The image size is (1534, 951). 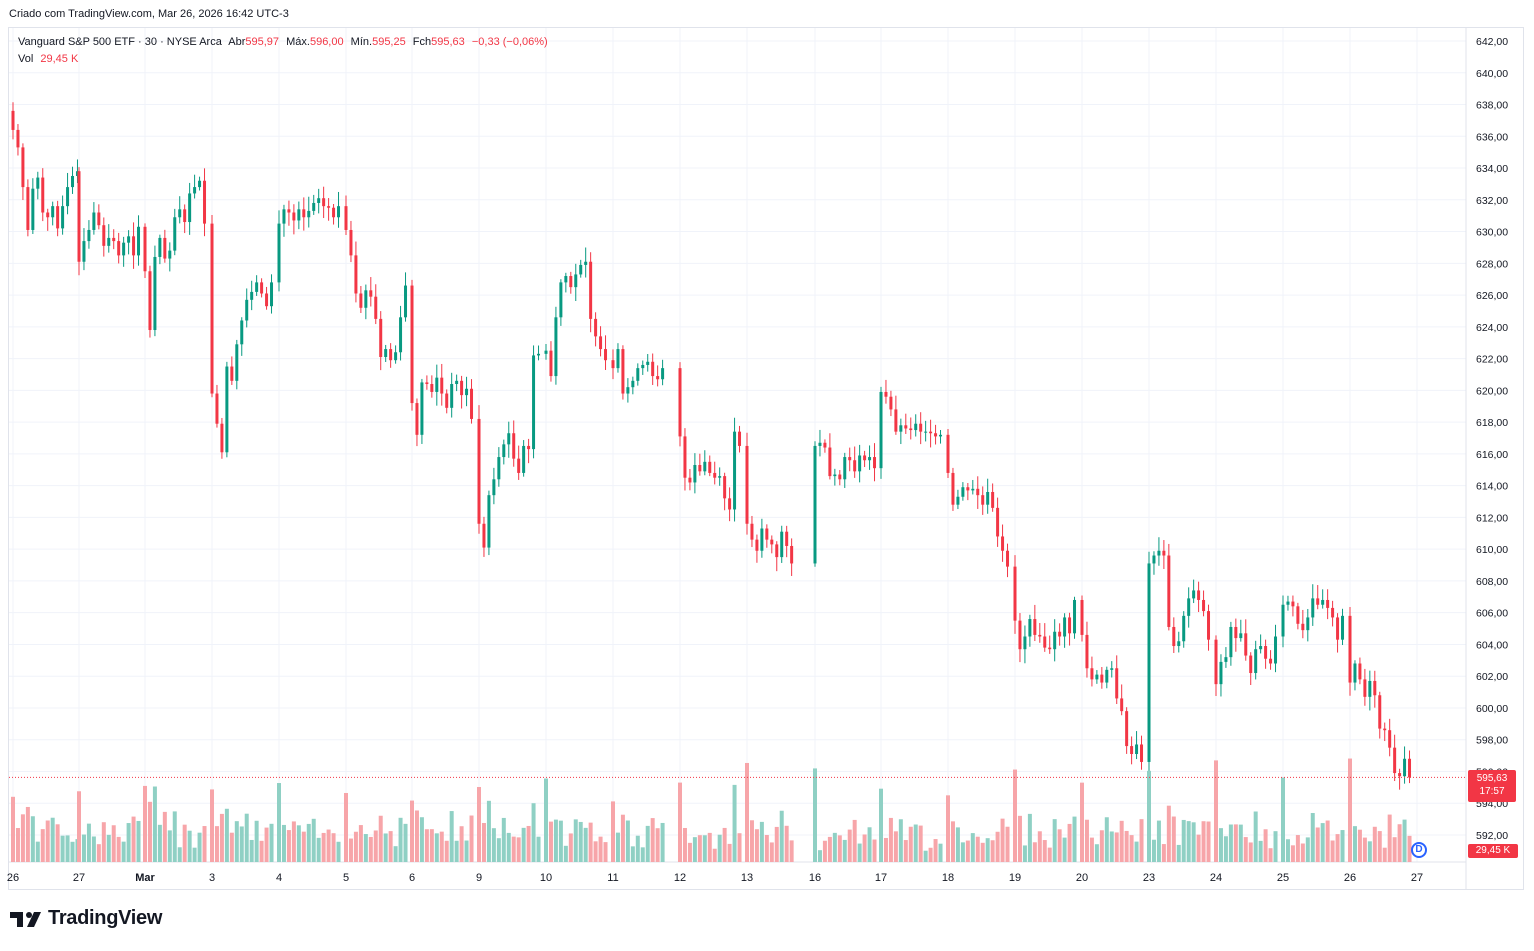 What do you see at coordinates (1492, 455) in the screenshot?
I see `y-tick-label: 616,00` at bounding box center [1492, 455].